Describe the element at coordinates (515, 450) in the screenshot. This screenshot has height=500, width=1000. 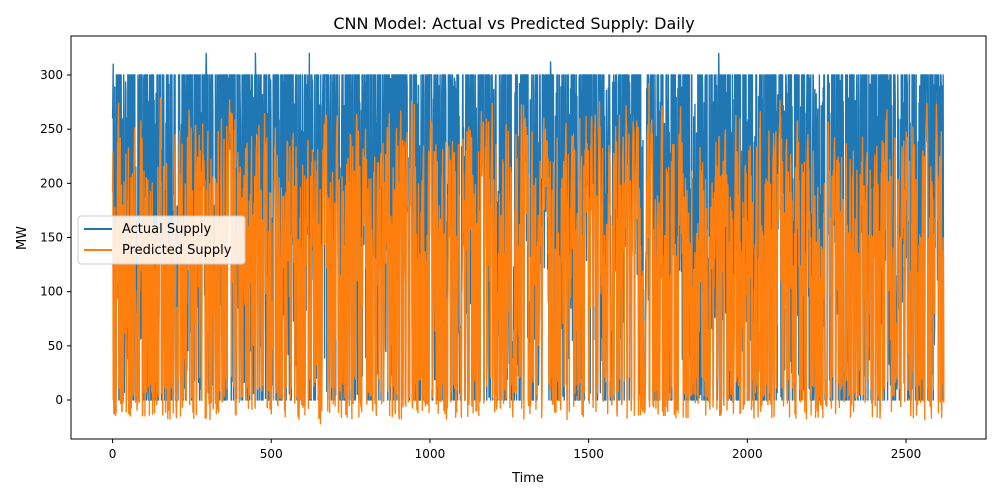
I see `x-axis: 0 500 1000 1500 2000 2500` at that location.